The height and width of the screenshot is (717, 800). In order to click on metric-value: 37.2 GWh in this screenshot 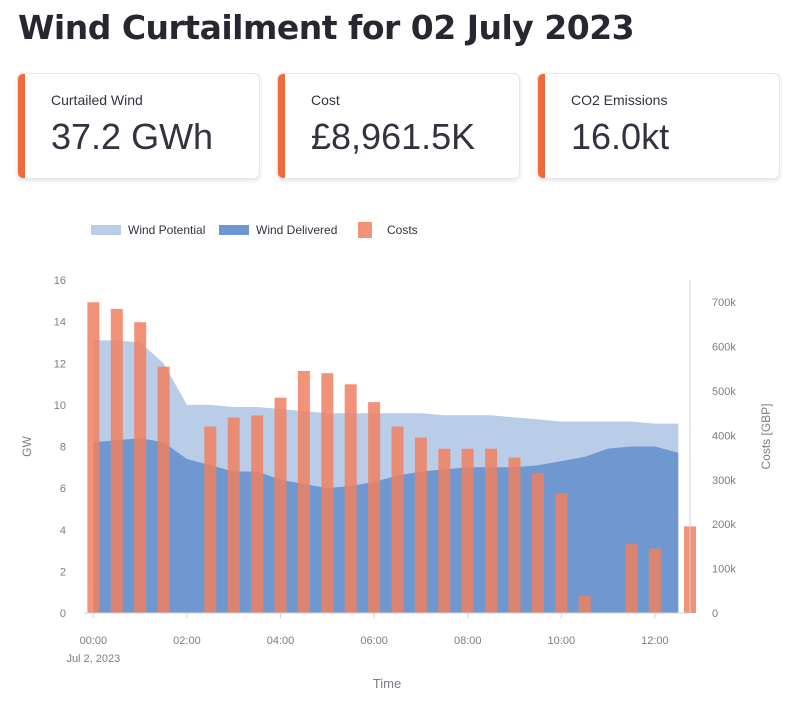, I will do `click(132, 136)`.